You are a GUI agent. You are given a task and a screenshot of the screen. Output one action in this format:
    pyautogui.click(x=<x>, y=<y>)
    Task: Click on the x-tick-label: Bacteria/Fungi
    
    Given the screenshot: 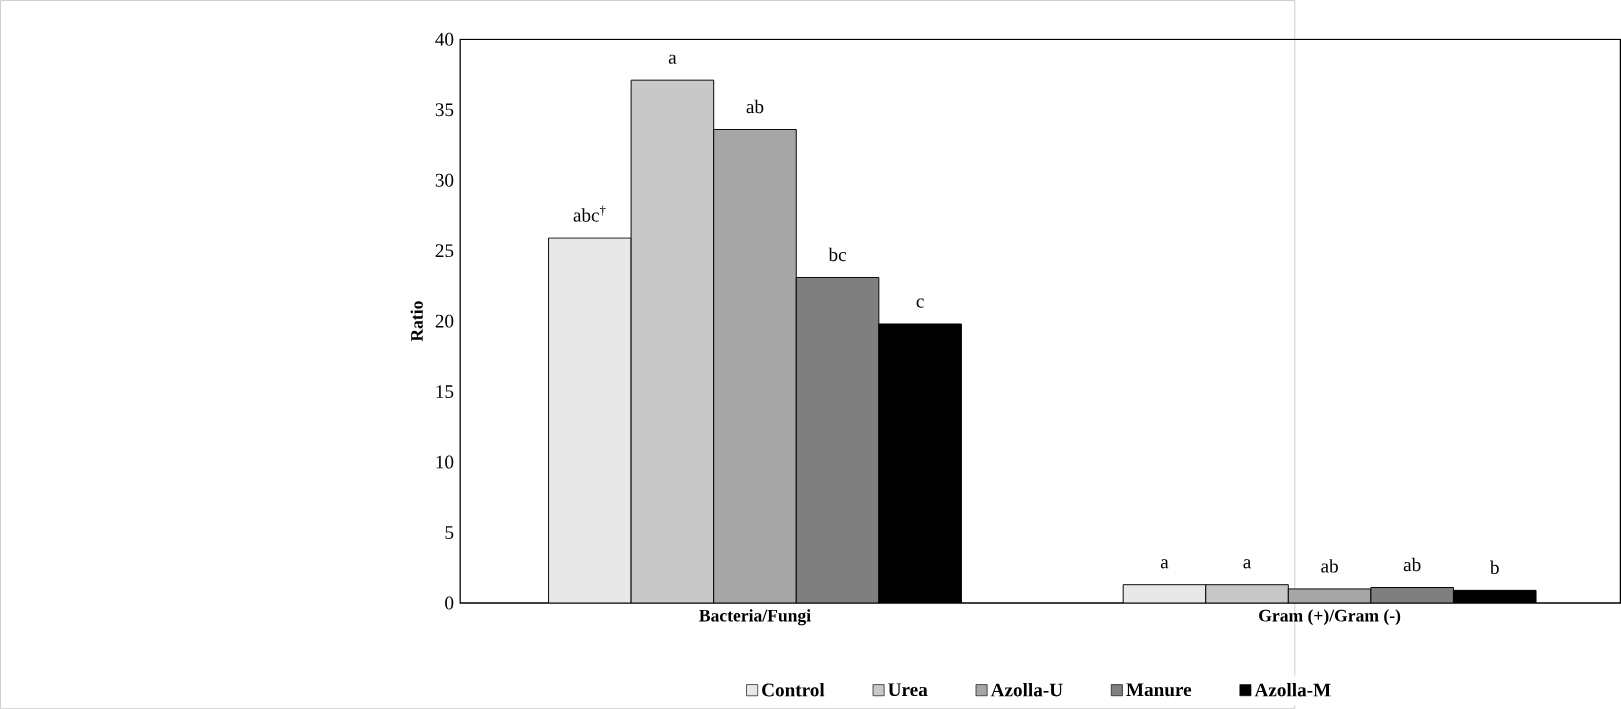 What is the action you would take?
    pyautogui.click(x=755, y=617)
    